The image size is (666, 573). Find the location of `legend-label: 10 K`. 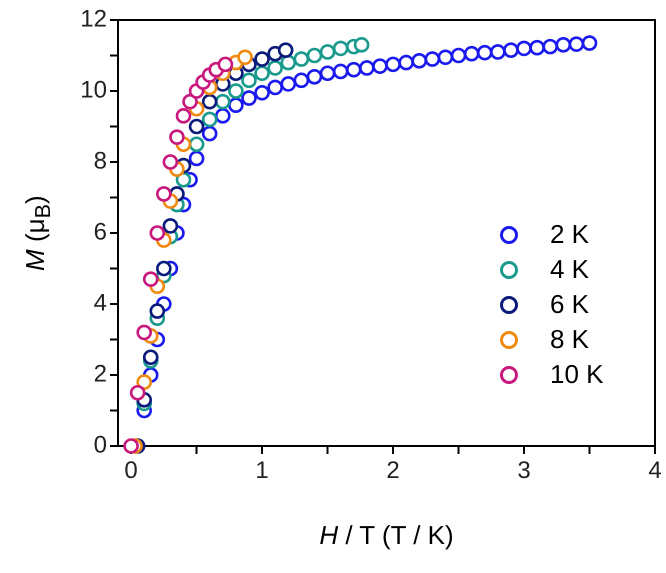

legend-label: 10 K is located at coordinates (577, 374).